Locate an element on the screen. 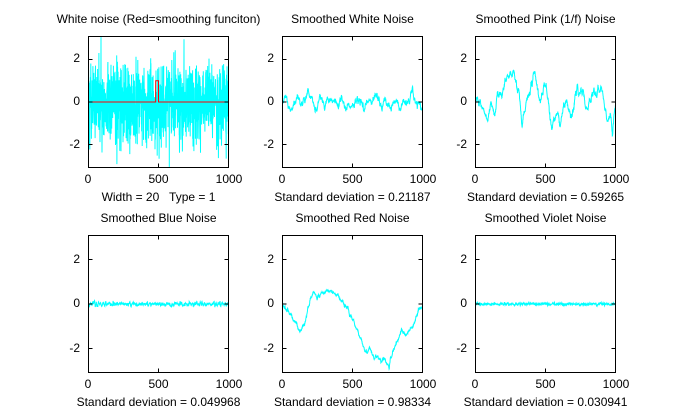  subplot-title: Smoothed Violet Noise is located at coordinates (545, 218).